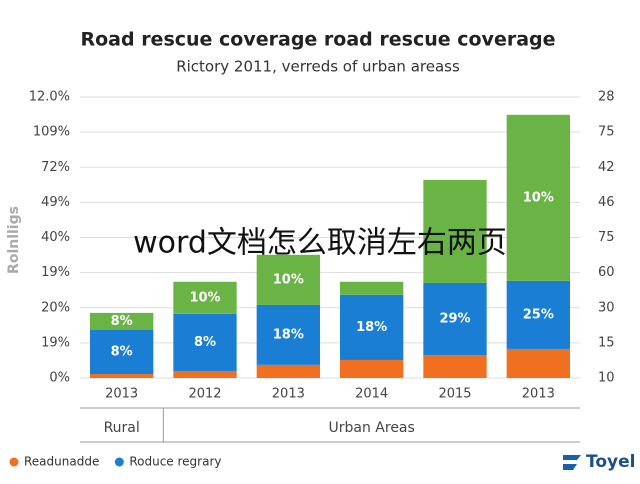  What do you see at coordinates (606, 378) in the screenshot?
I see `y2-tick-label: 10` at bounding box center [606, 378].